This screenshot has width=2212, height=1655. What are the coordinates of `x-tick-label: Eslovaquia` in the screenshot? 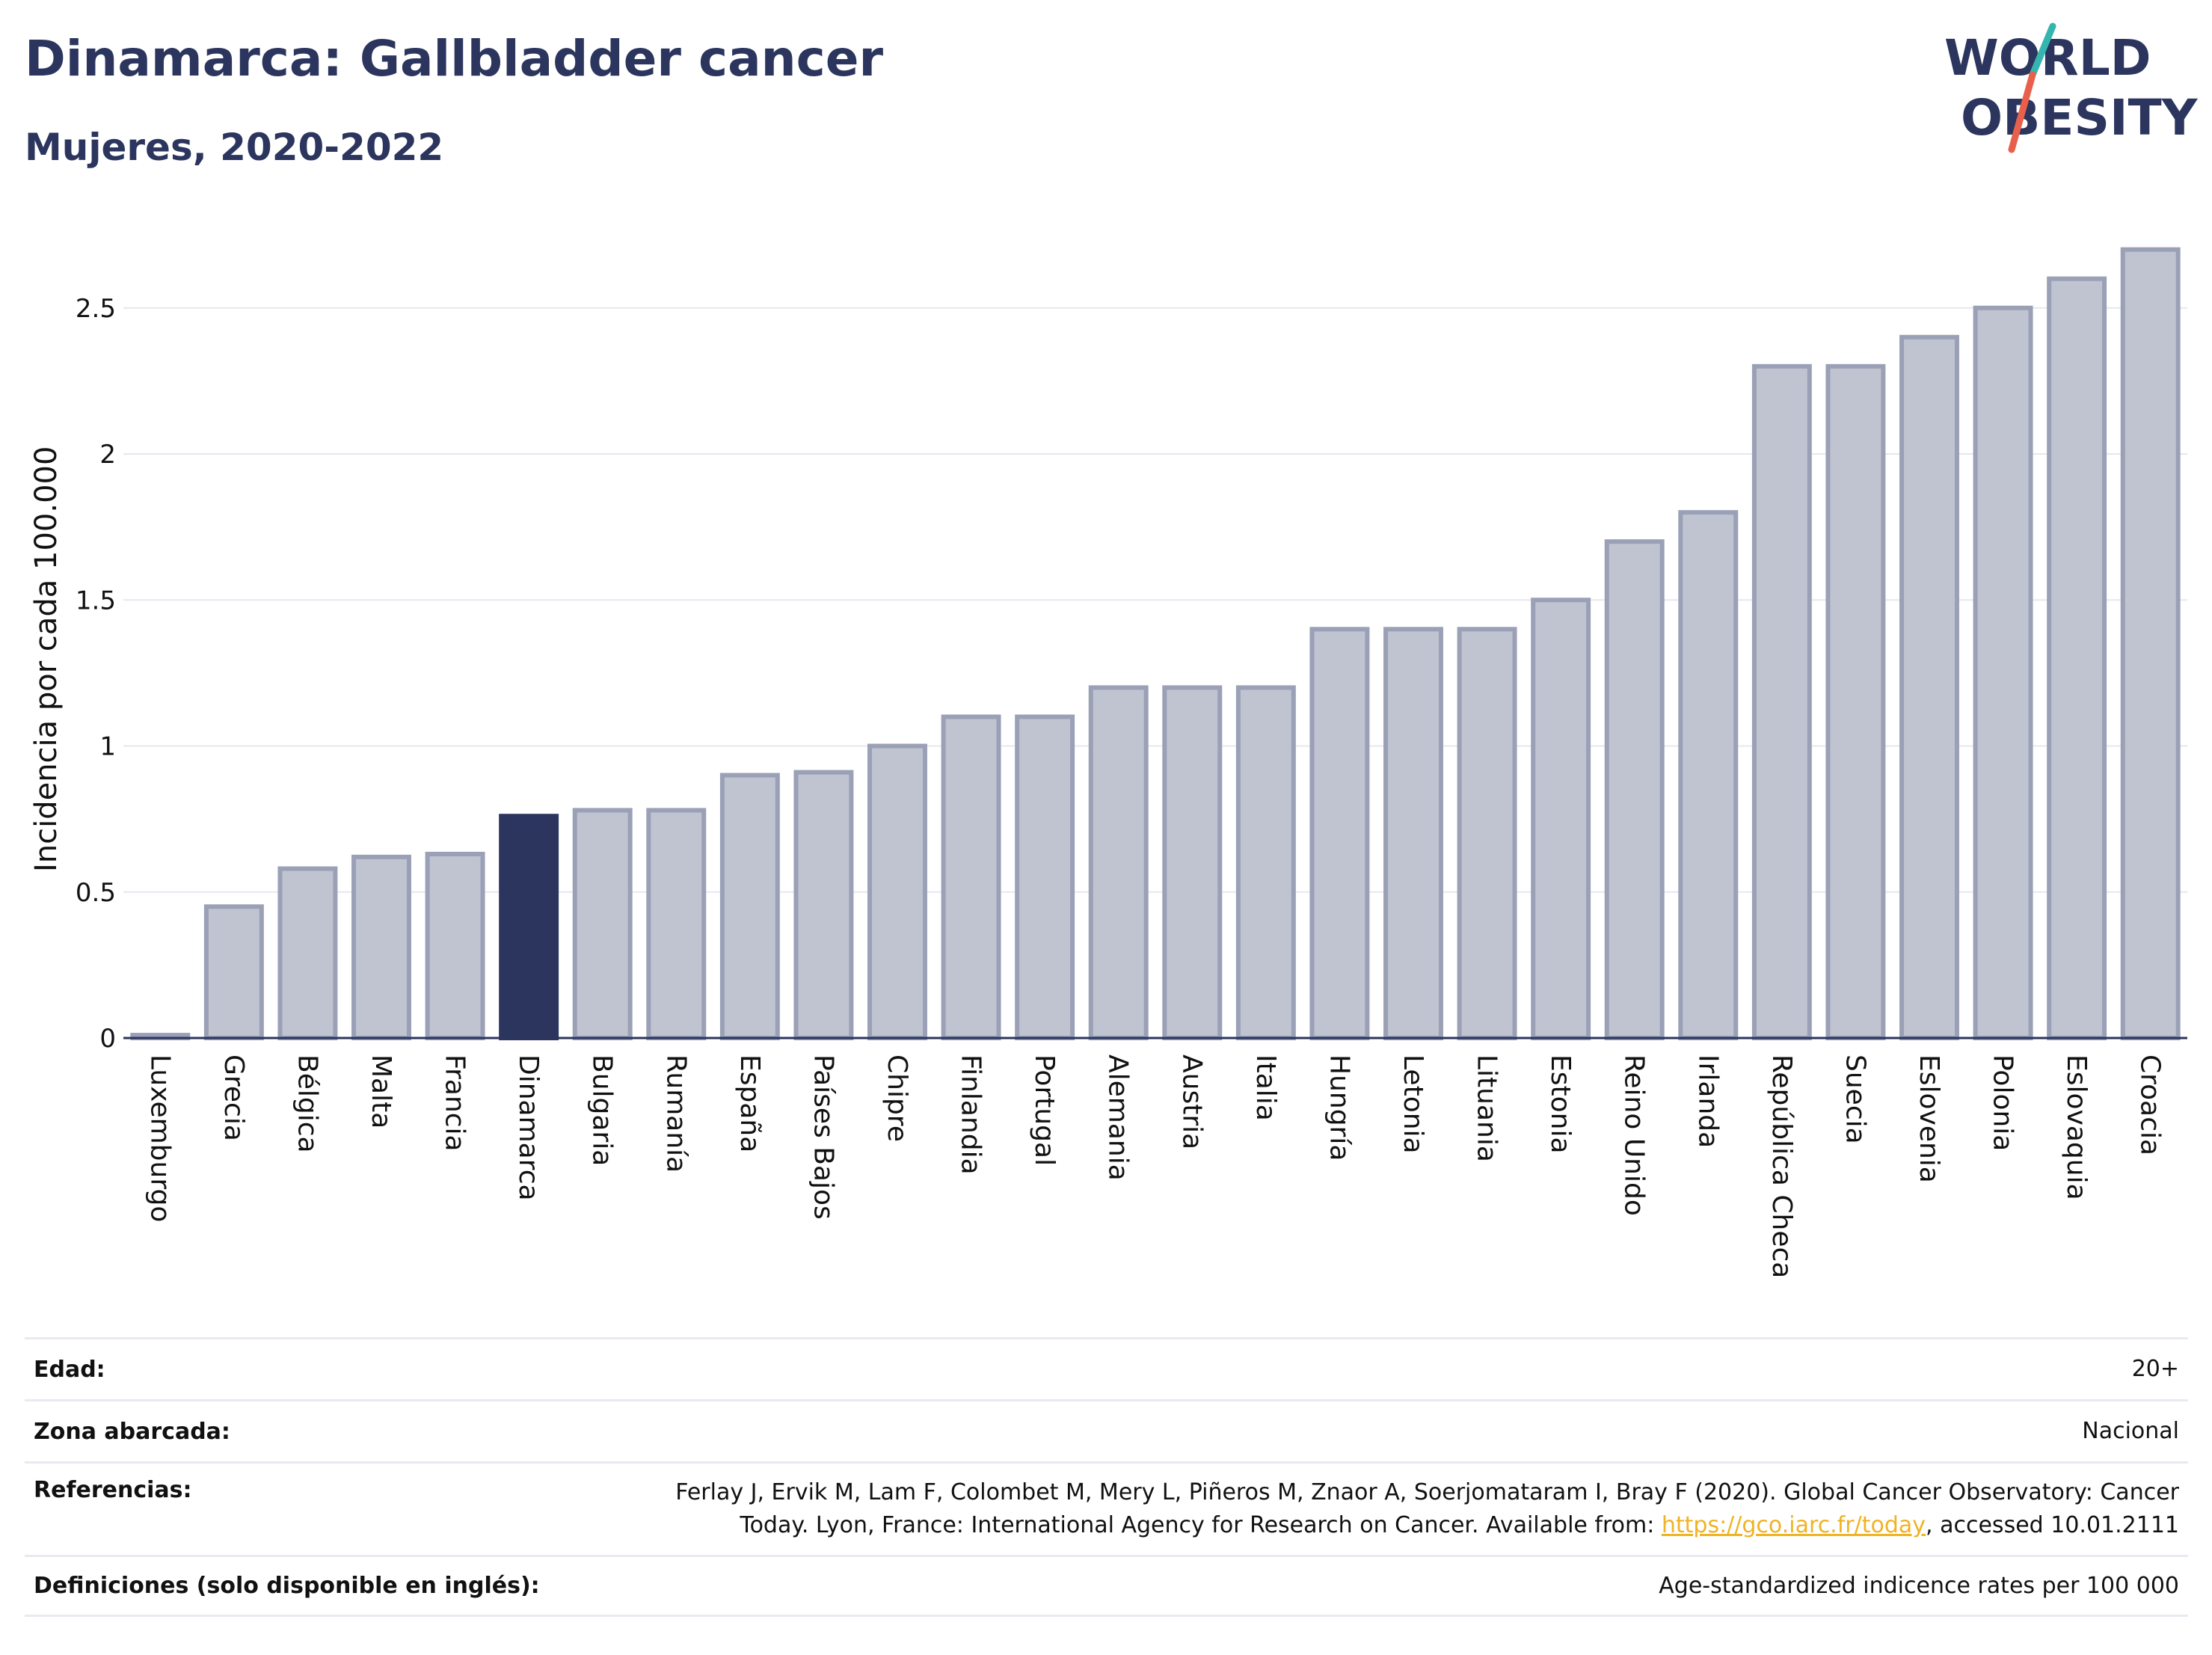 It's located at (2076, 1127).